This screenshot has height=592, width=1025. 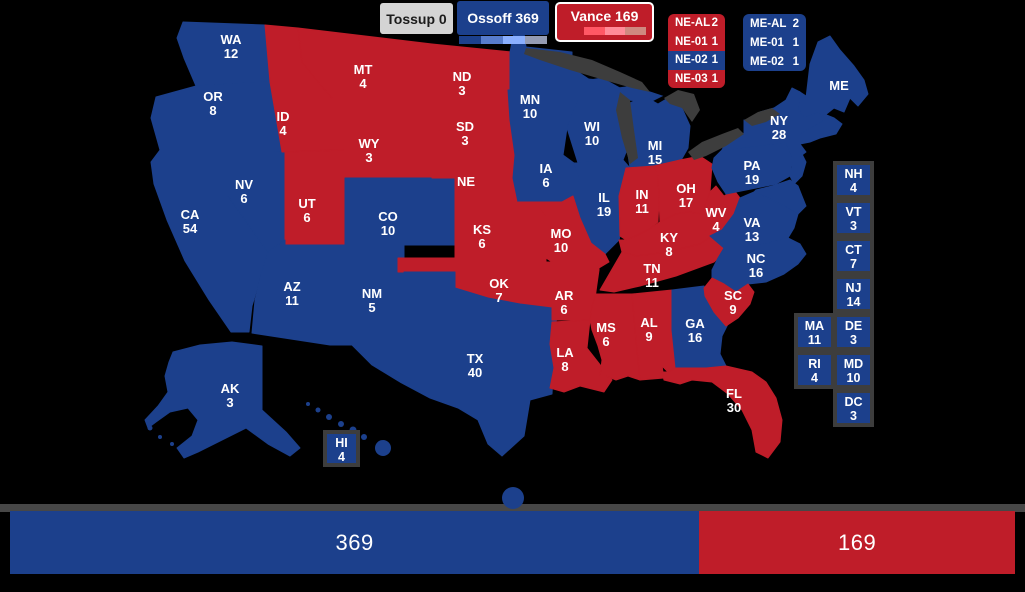 What do you see at coordinates (513, 498) in the screenshot?
I see `majority-marker-icon` at bounding box center [513, 498].